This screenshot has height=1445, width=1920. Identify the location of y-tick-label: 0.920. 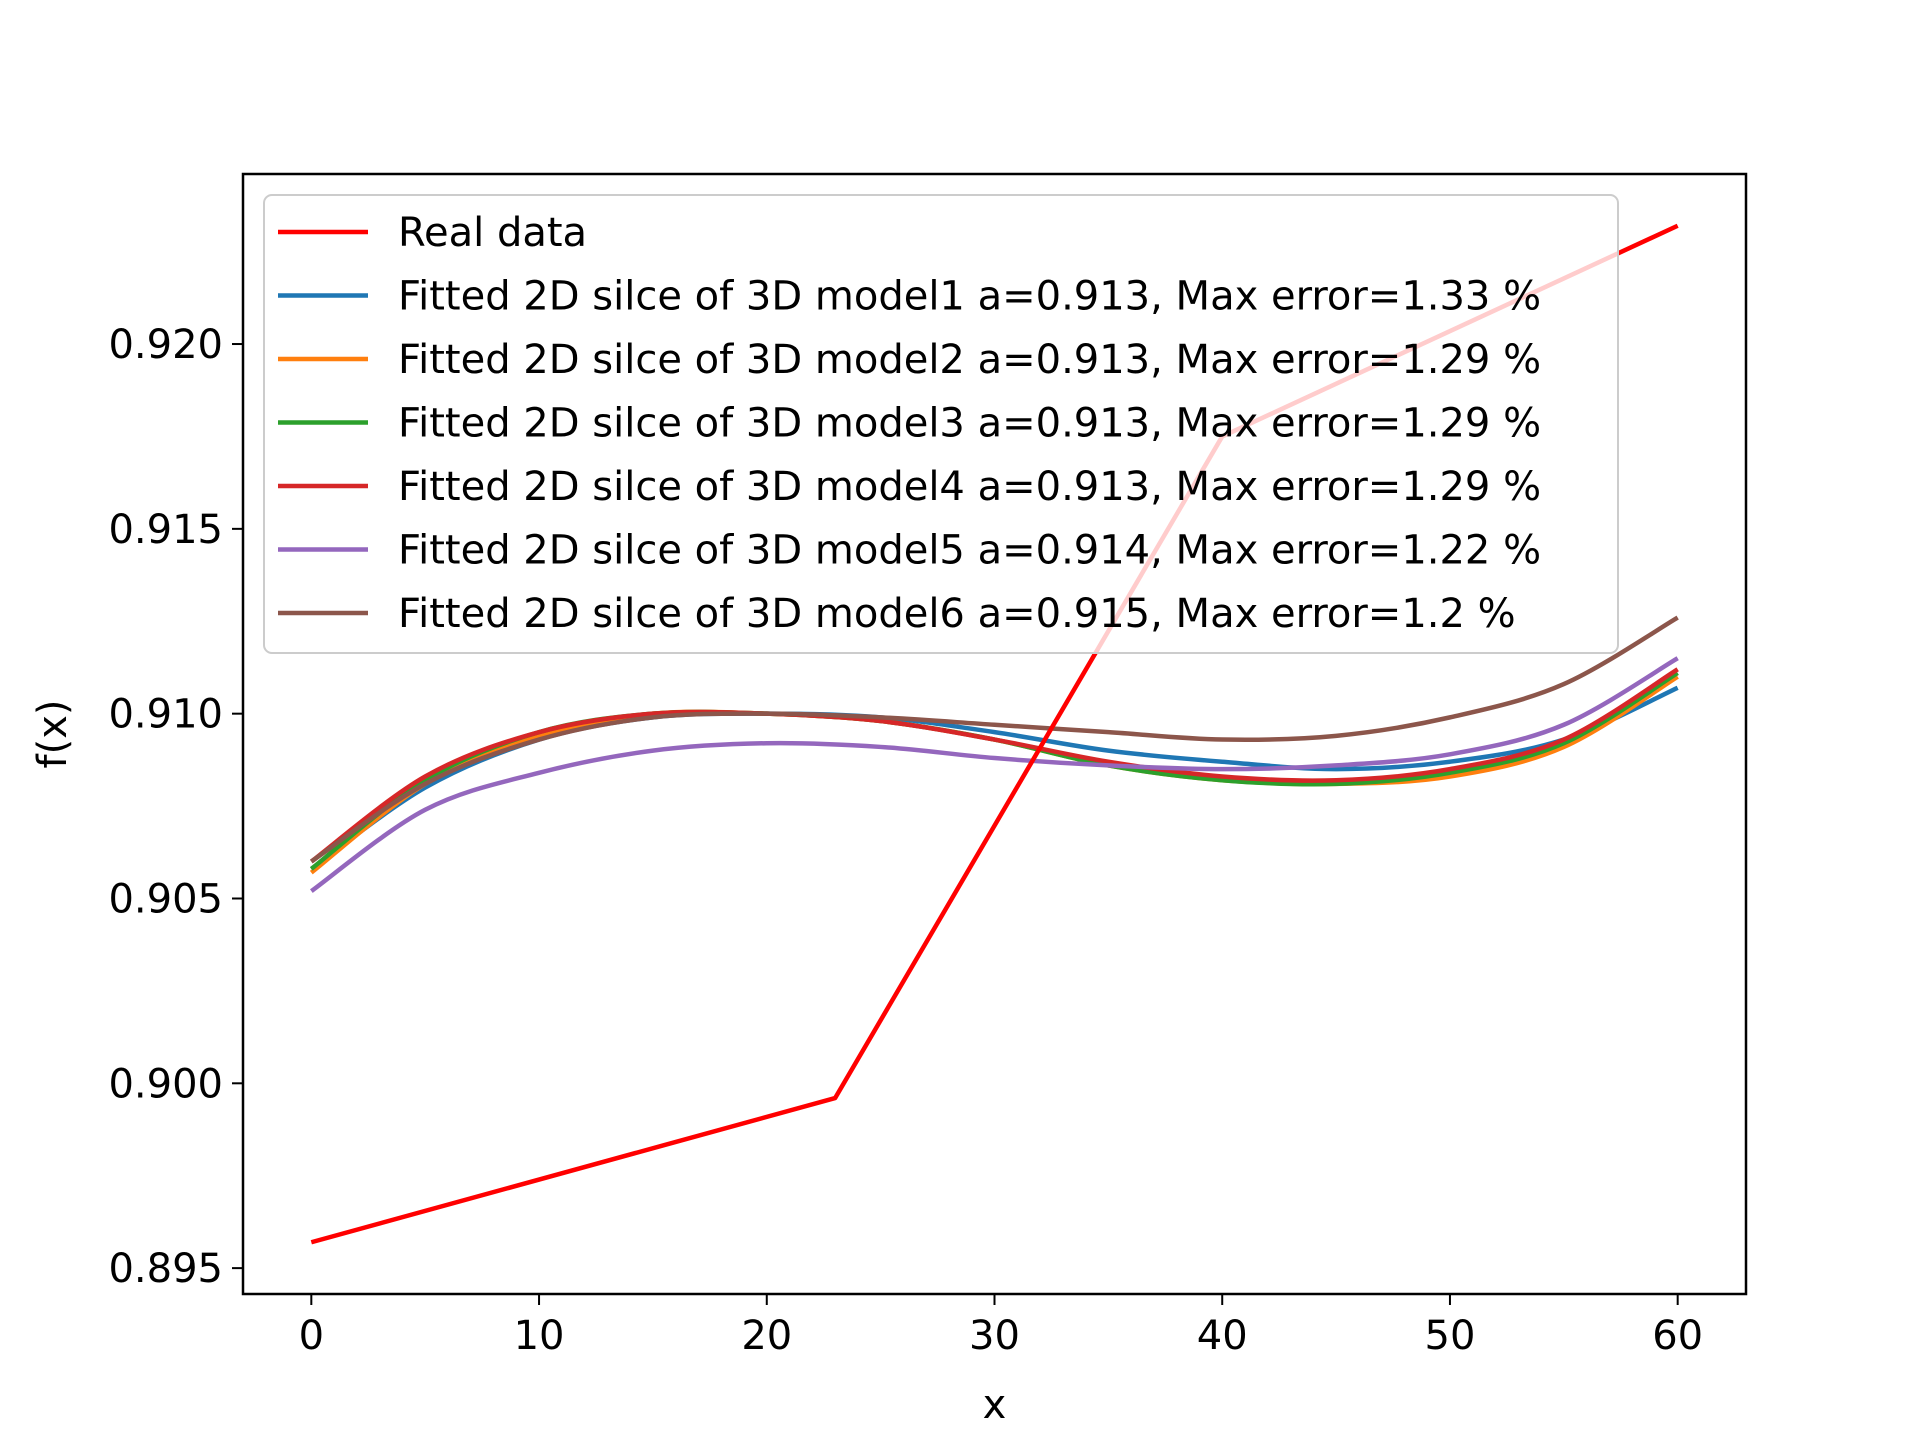
(165, 345).